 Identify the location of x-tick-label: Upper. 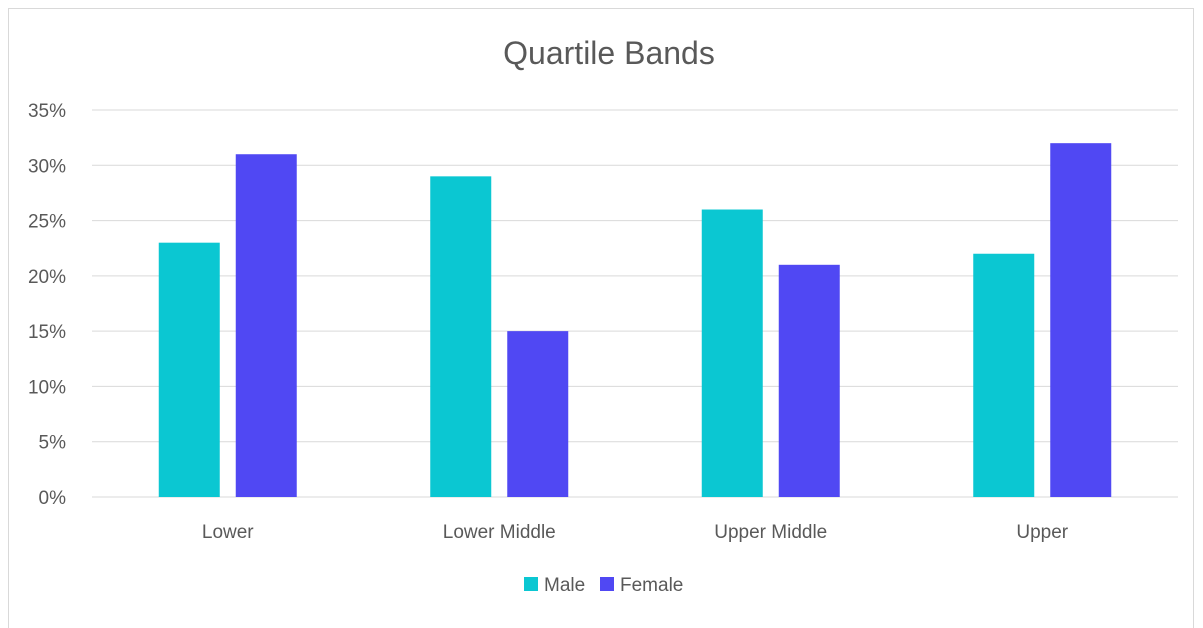
(1042, 532).